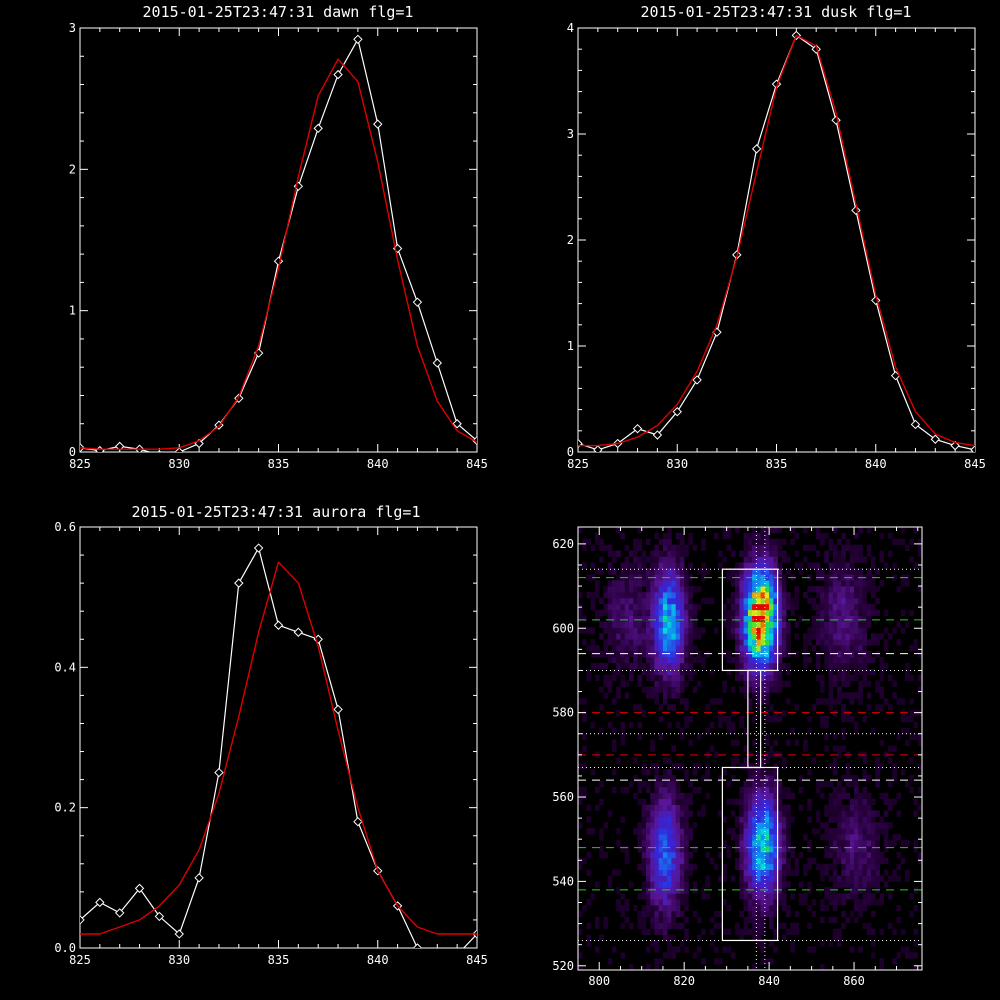 The image size is (1000, 1000). I want to click on panel-0-ytick-label: 1, so click(72, 311).